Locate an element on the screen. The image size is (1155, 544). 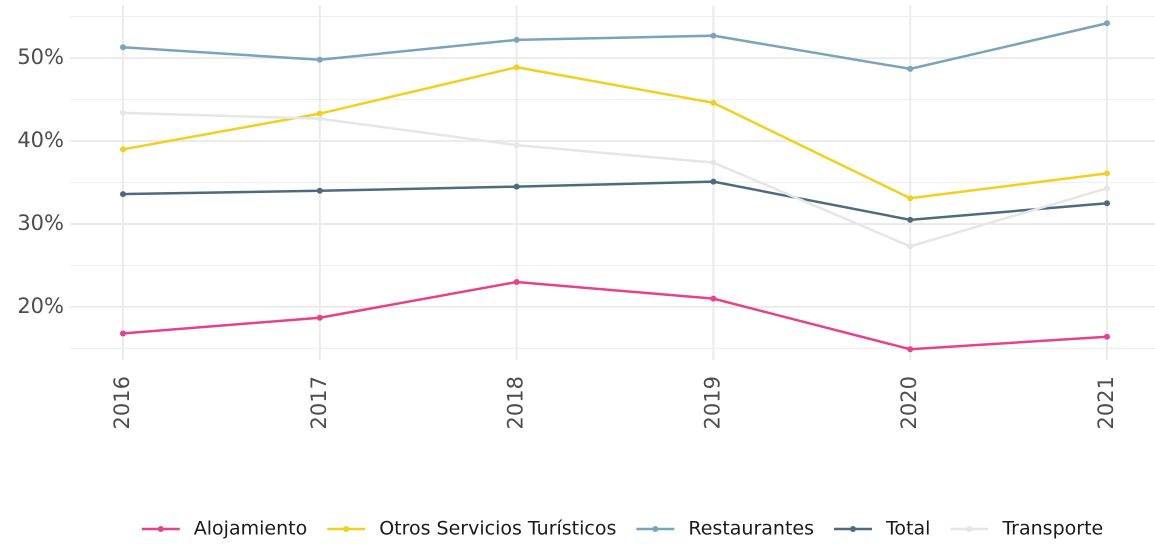
legend-label: Restaurantes is located at coordinates (751, 529).